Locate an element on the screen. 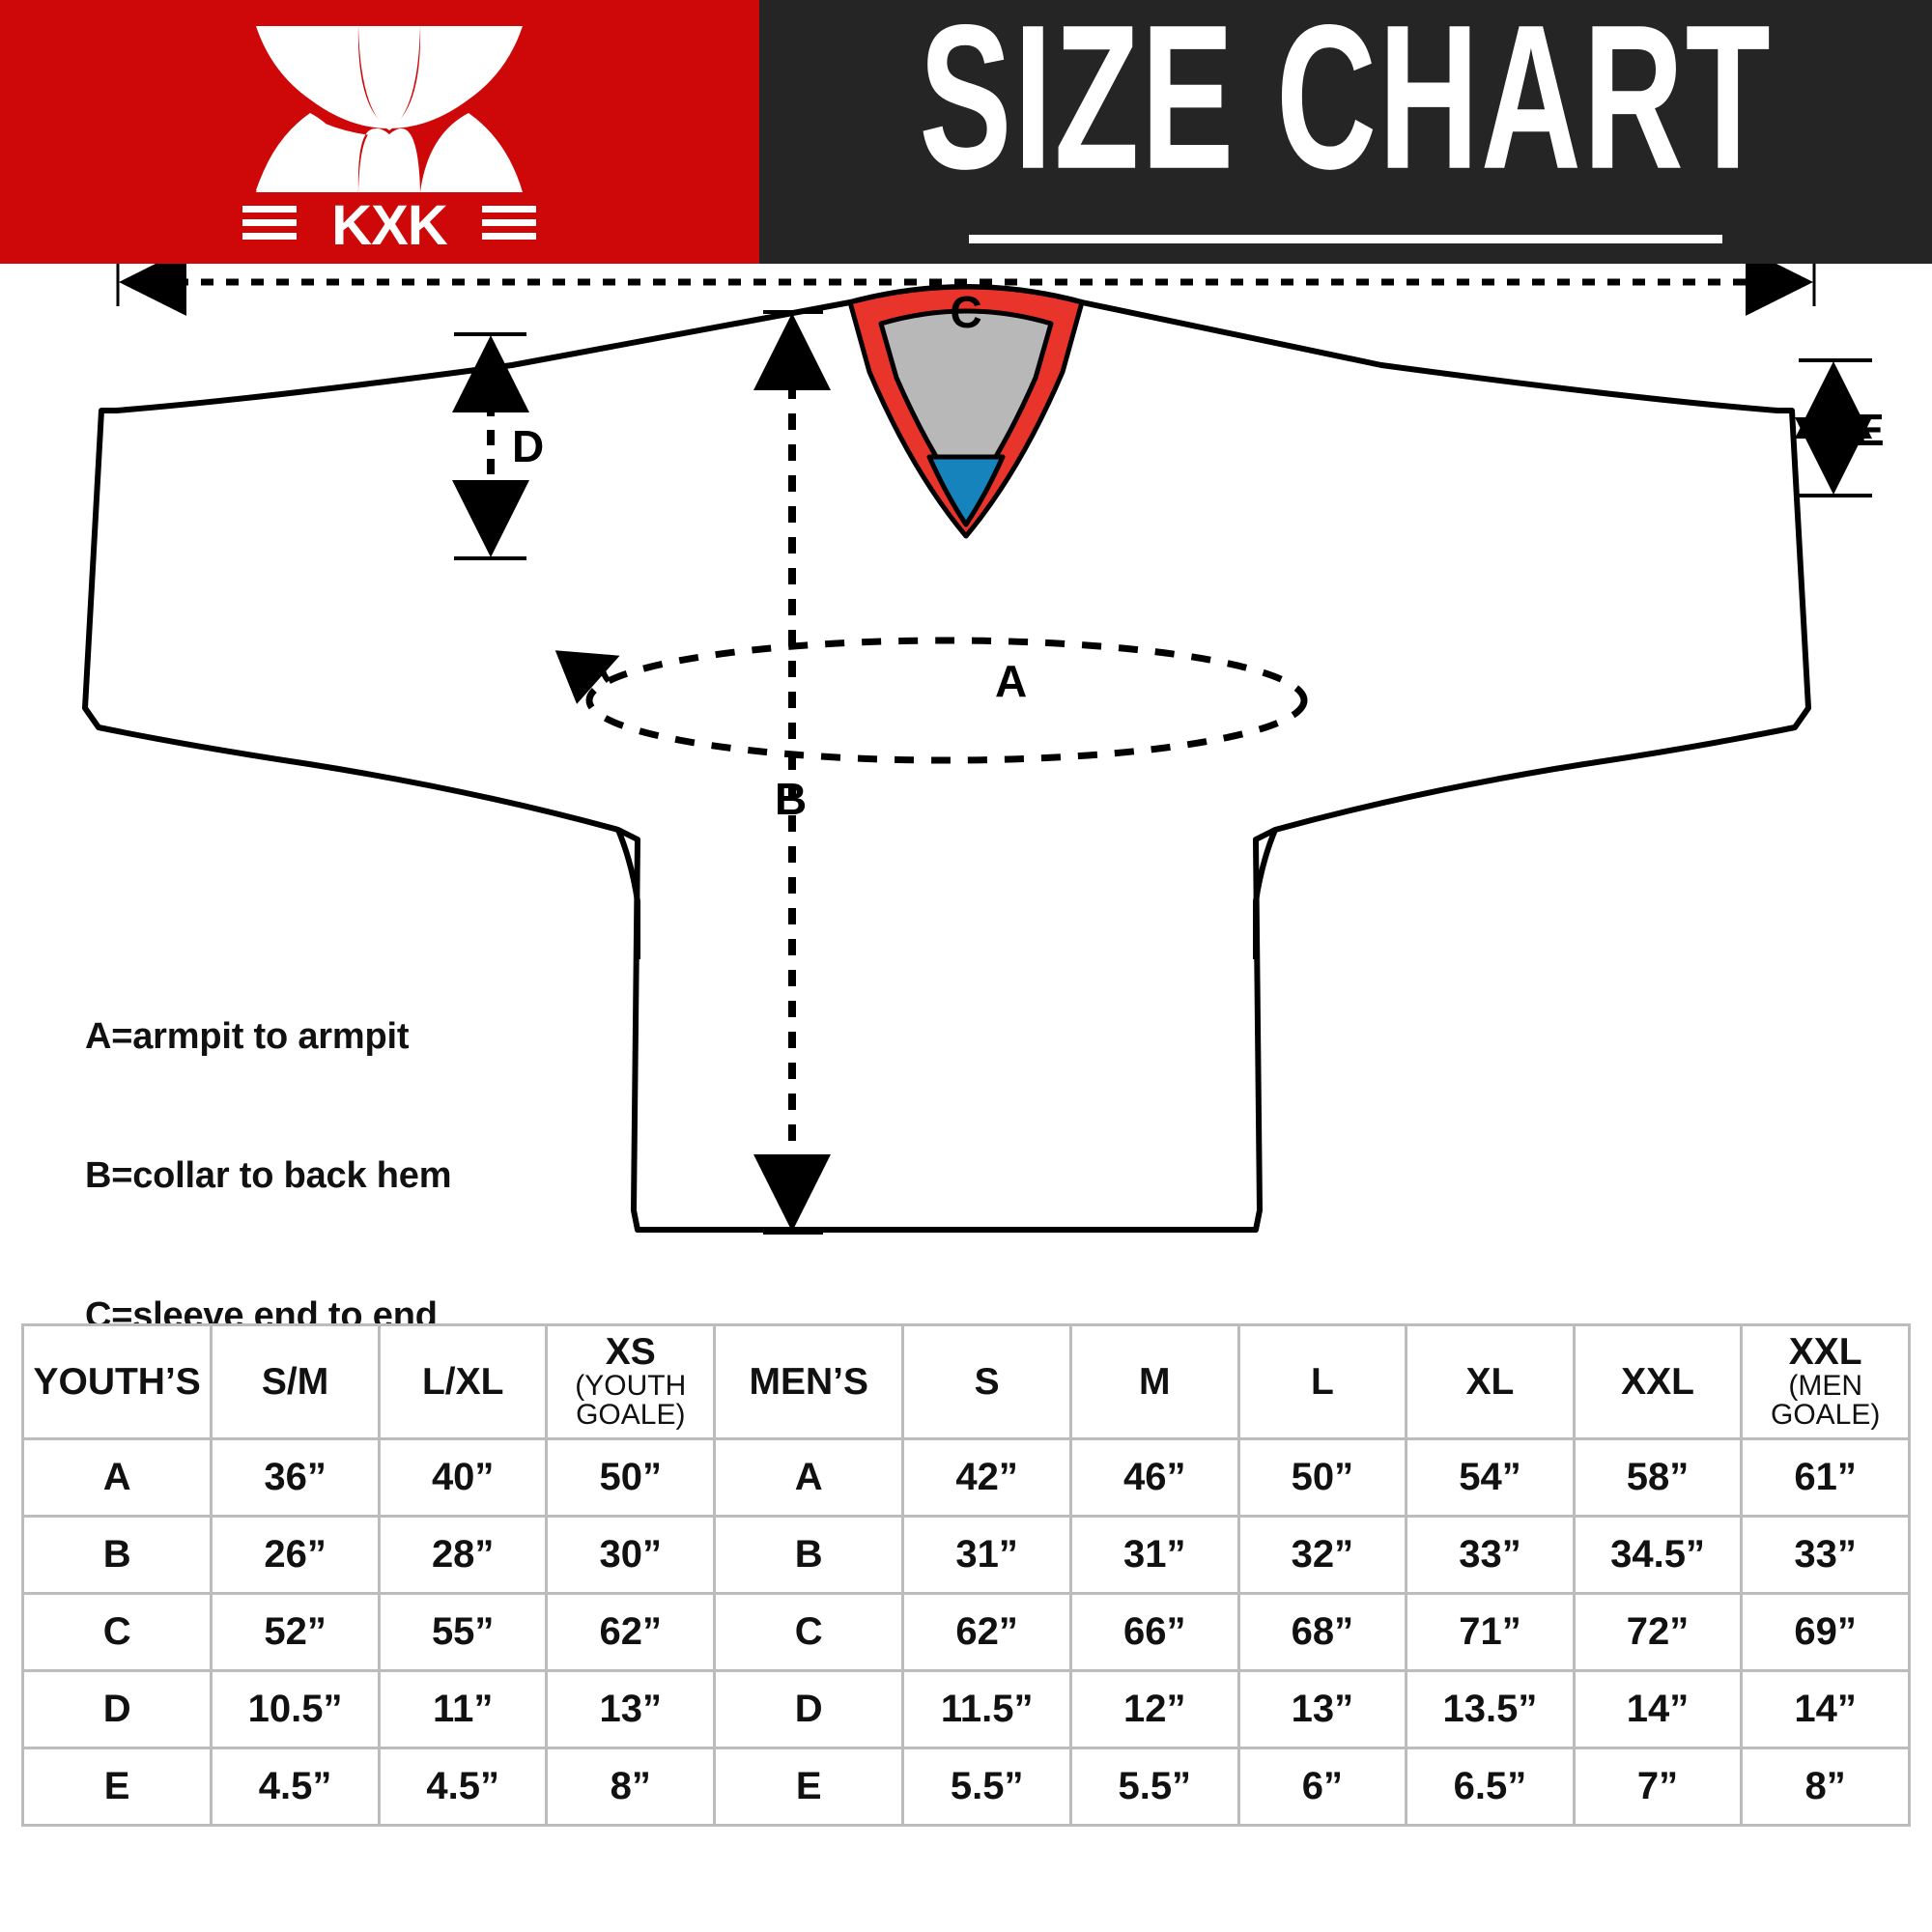 This screenshot has height=1932, width=1932. table-row: A 36” 40” 50” A 42” 46” 50” 54” 58” 61” is located at coordinates (965, 1477).